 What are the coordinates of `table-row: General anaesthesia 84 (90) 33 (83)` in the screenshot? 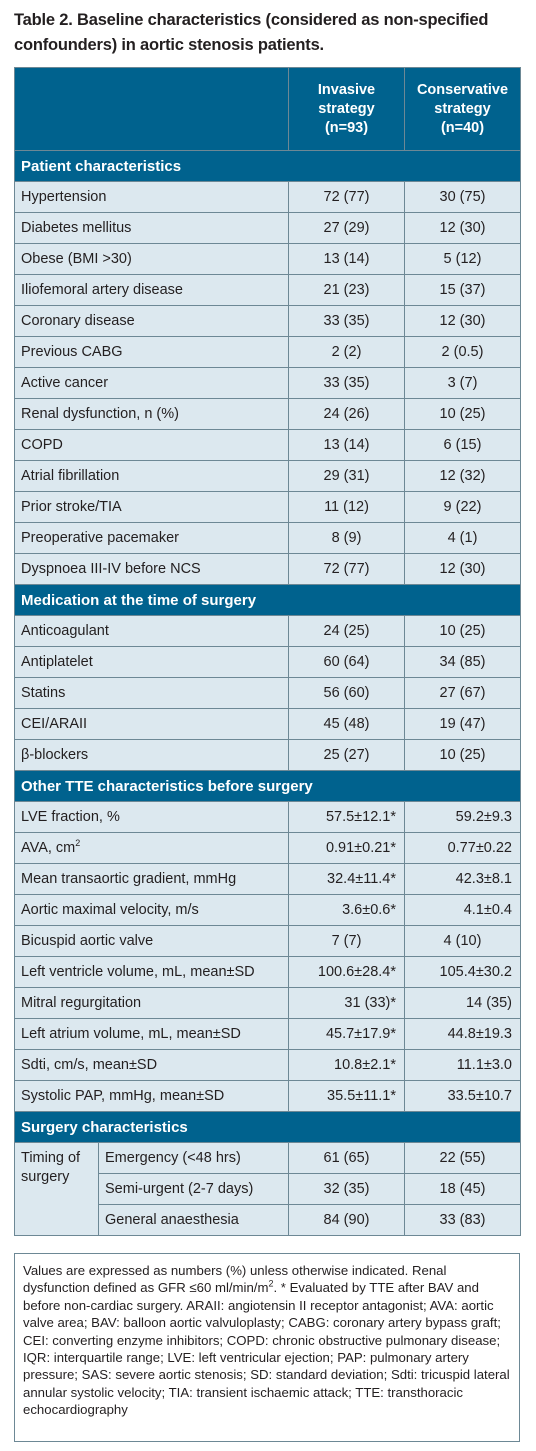 It's located at (268, 1220).